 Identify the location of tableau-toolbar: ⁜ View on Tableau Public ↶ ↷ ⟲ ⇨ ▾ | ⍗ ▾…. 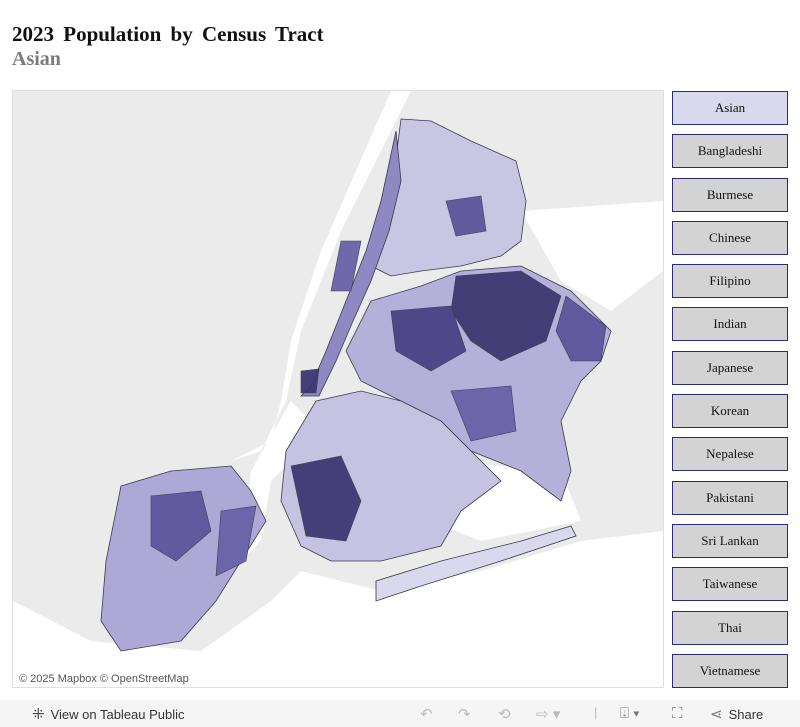
(400, 713).